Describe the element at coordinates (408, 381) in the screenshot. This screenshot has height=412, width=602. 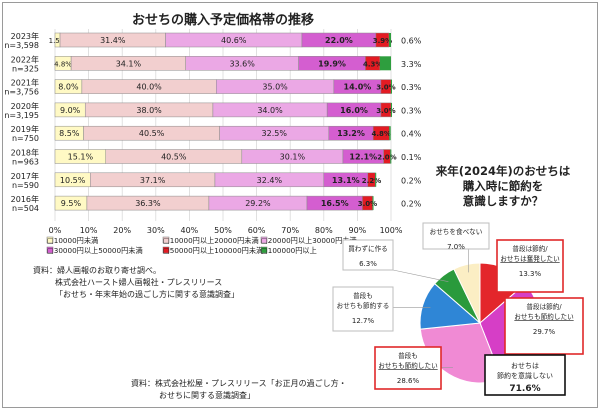
I see `pie-slice-value: 28.6%` at that location.